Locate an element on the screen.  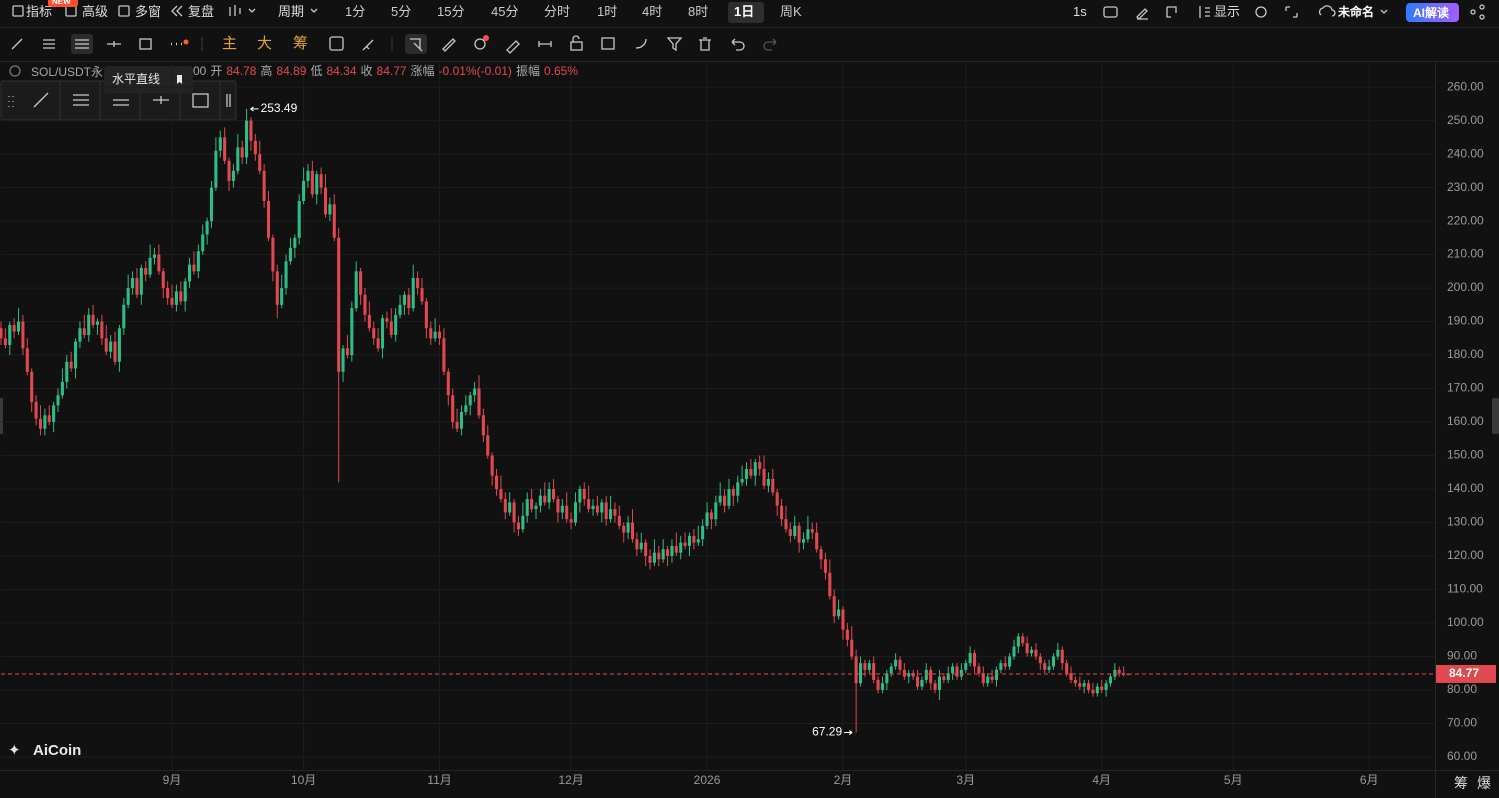
toolbar-right: 未命名 is located at coordinates (1356, 12).